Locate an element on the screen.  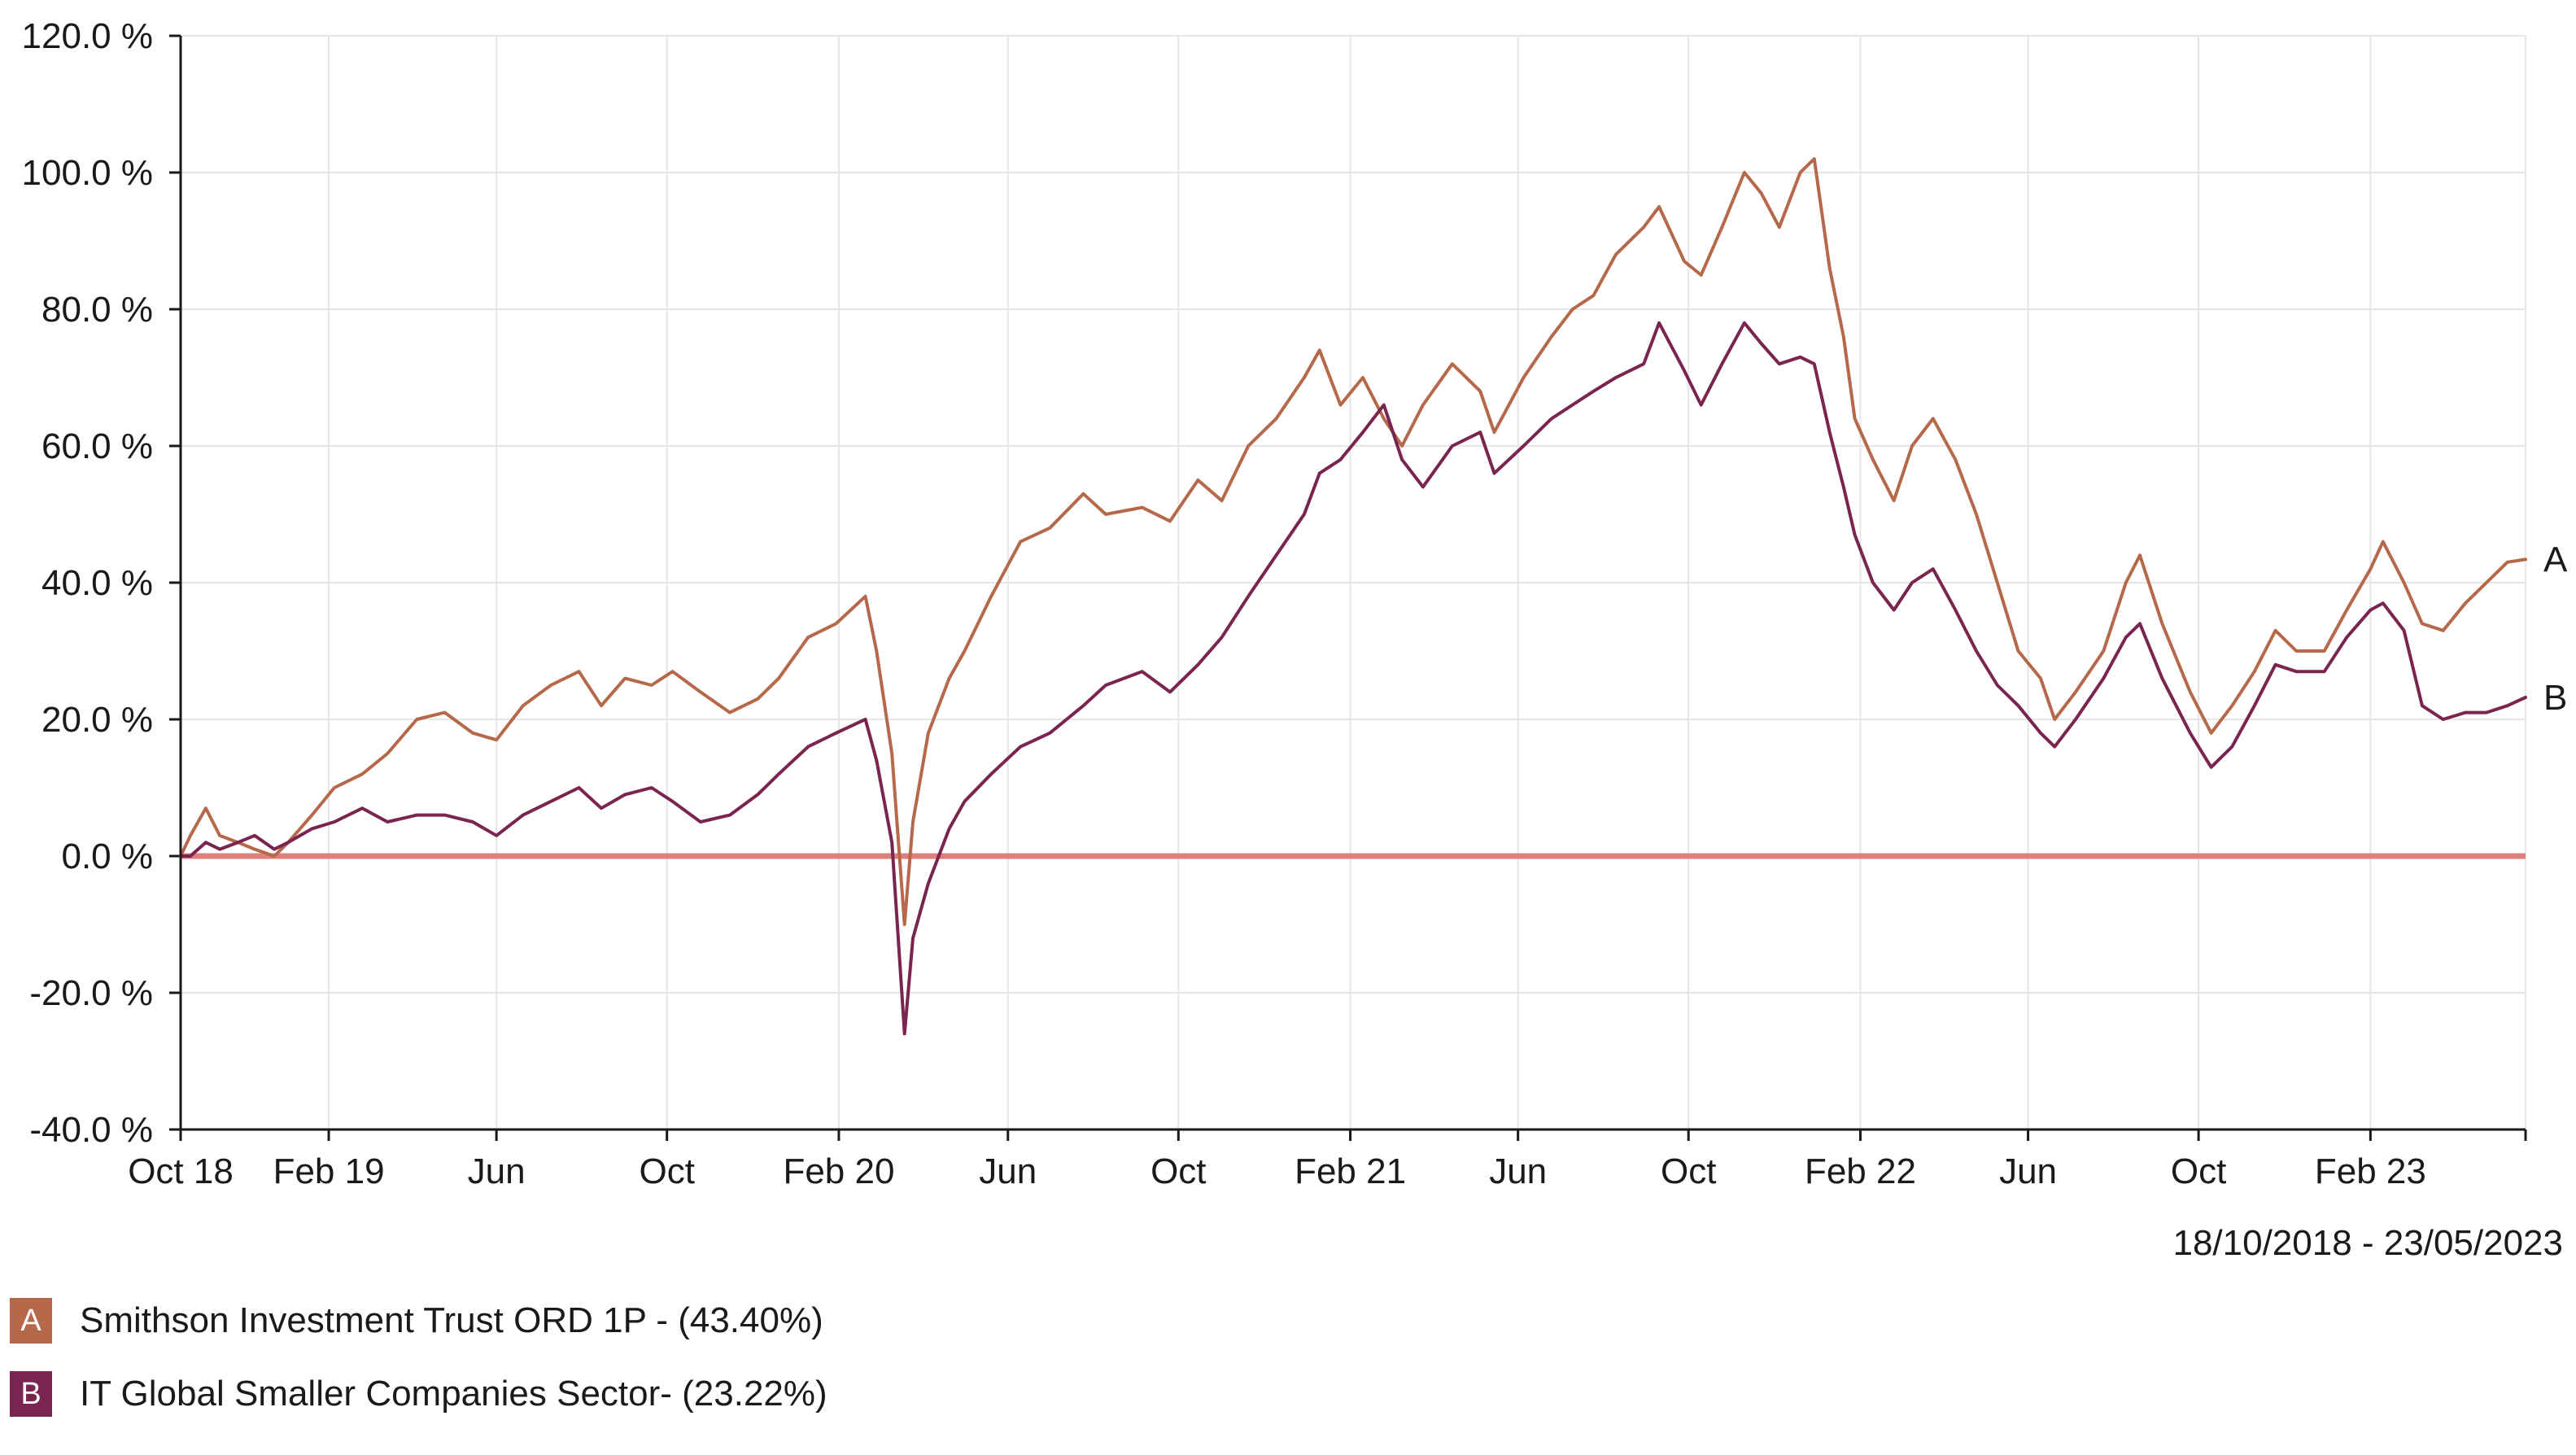
x-tick-label: Oct 18 is located at coordinates (181, 1171).